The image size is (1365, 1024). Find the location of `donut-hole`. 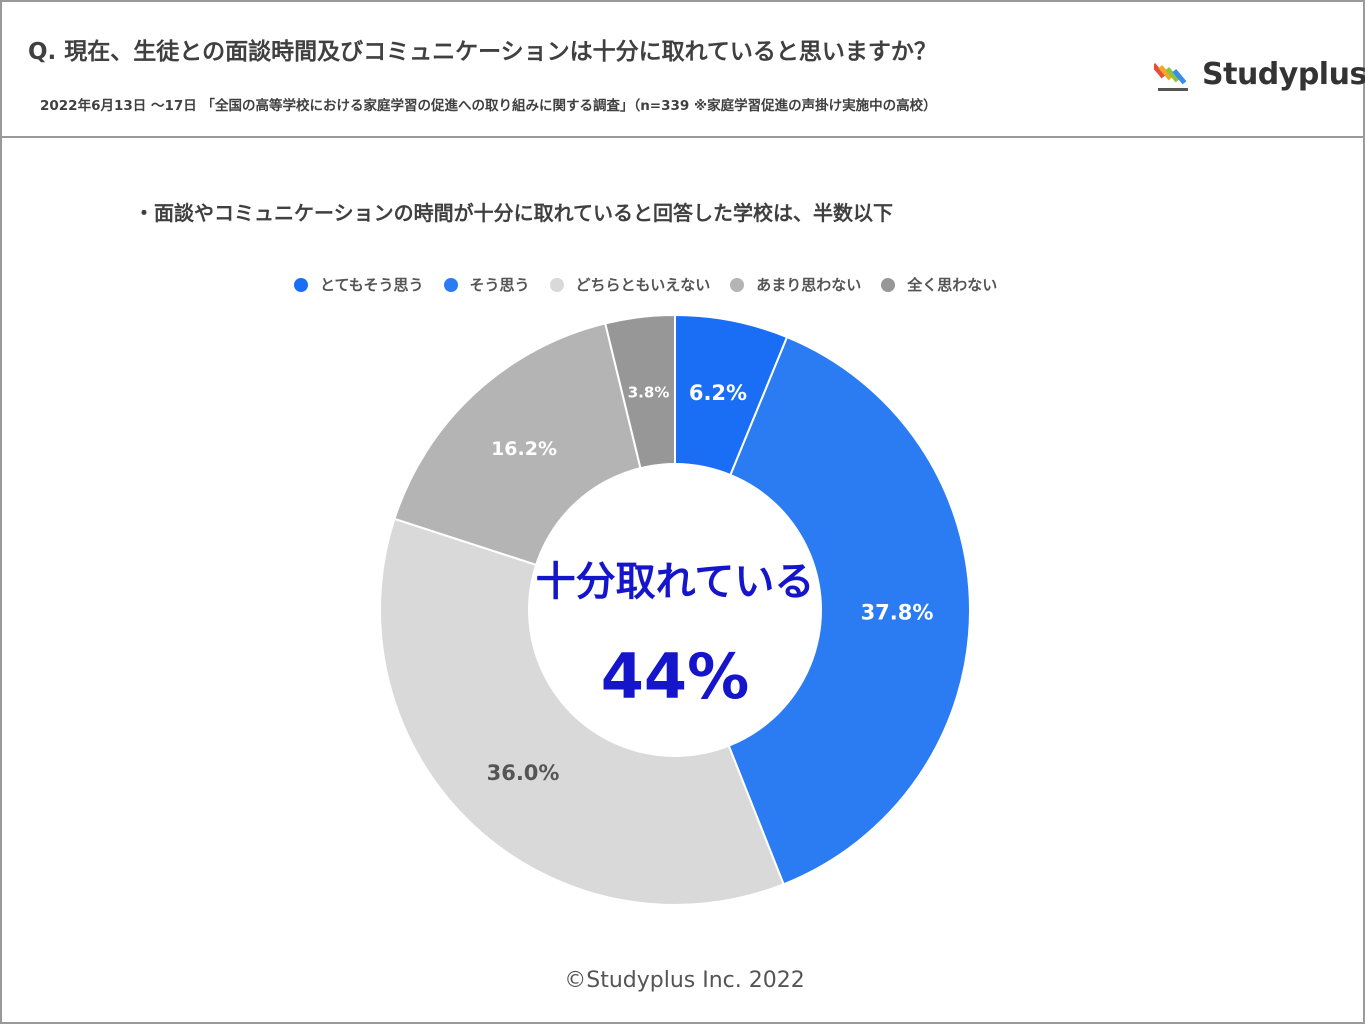

donut-hole is located at coordinates (675, 610).